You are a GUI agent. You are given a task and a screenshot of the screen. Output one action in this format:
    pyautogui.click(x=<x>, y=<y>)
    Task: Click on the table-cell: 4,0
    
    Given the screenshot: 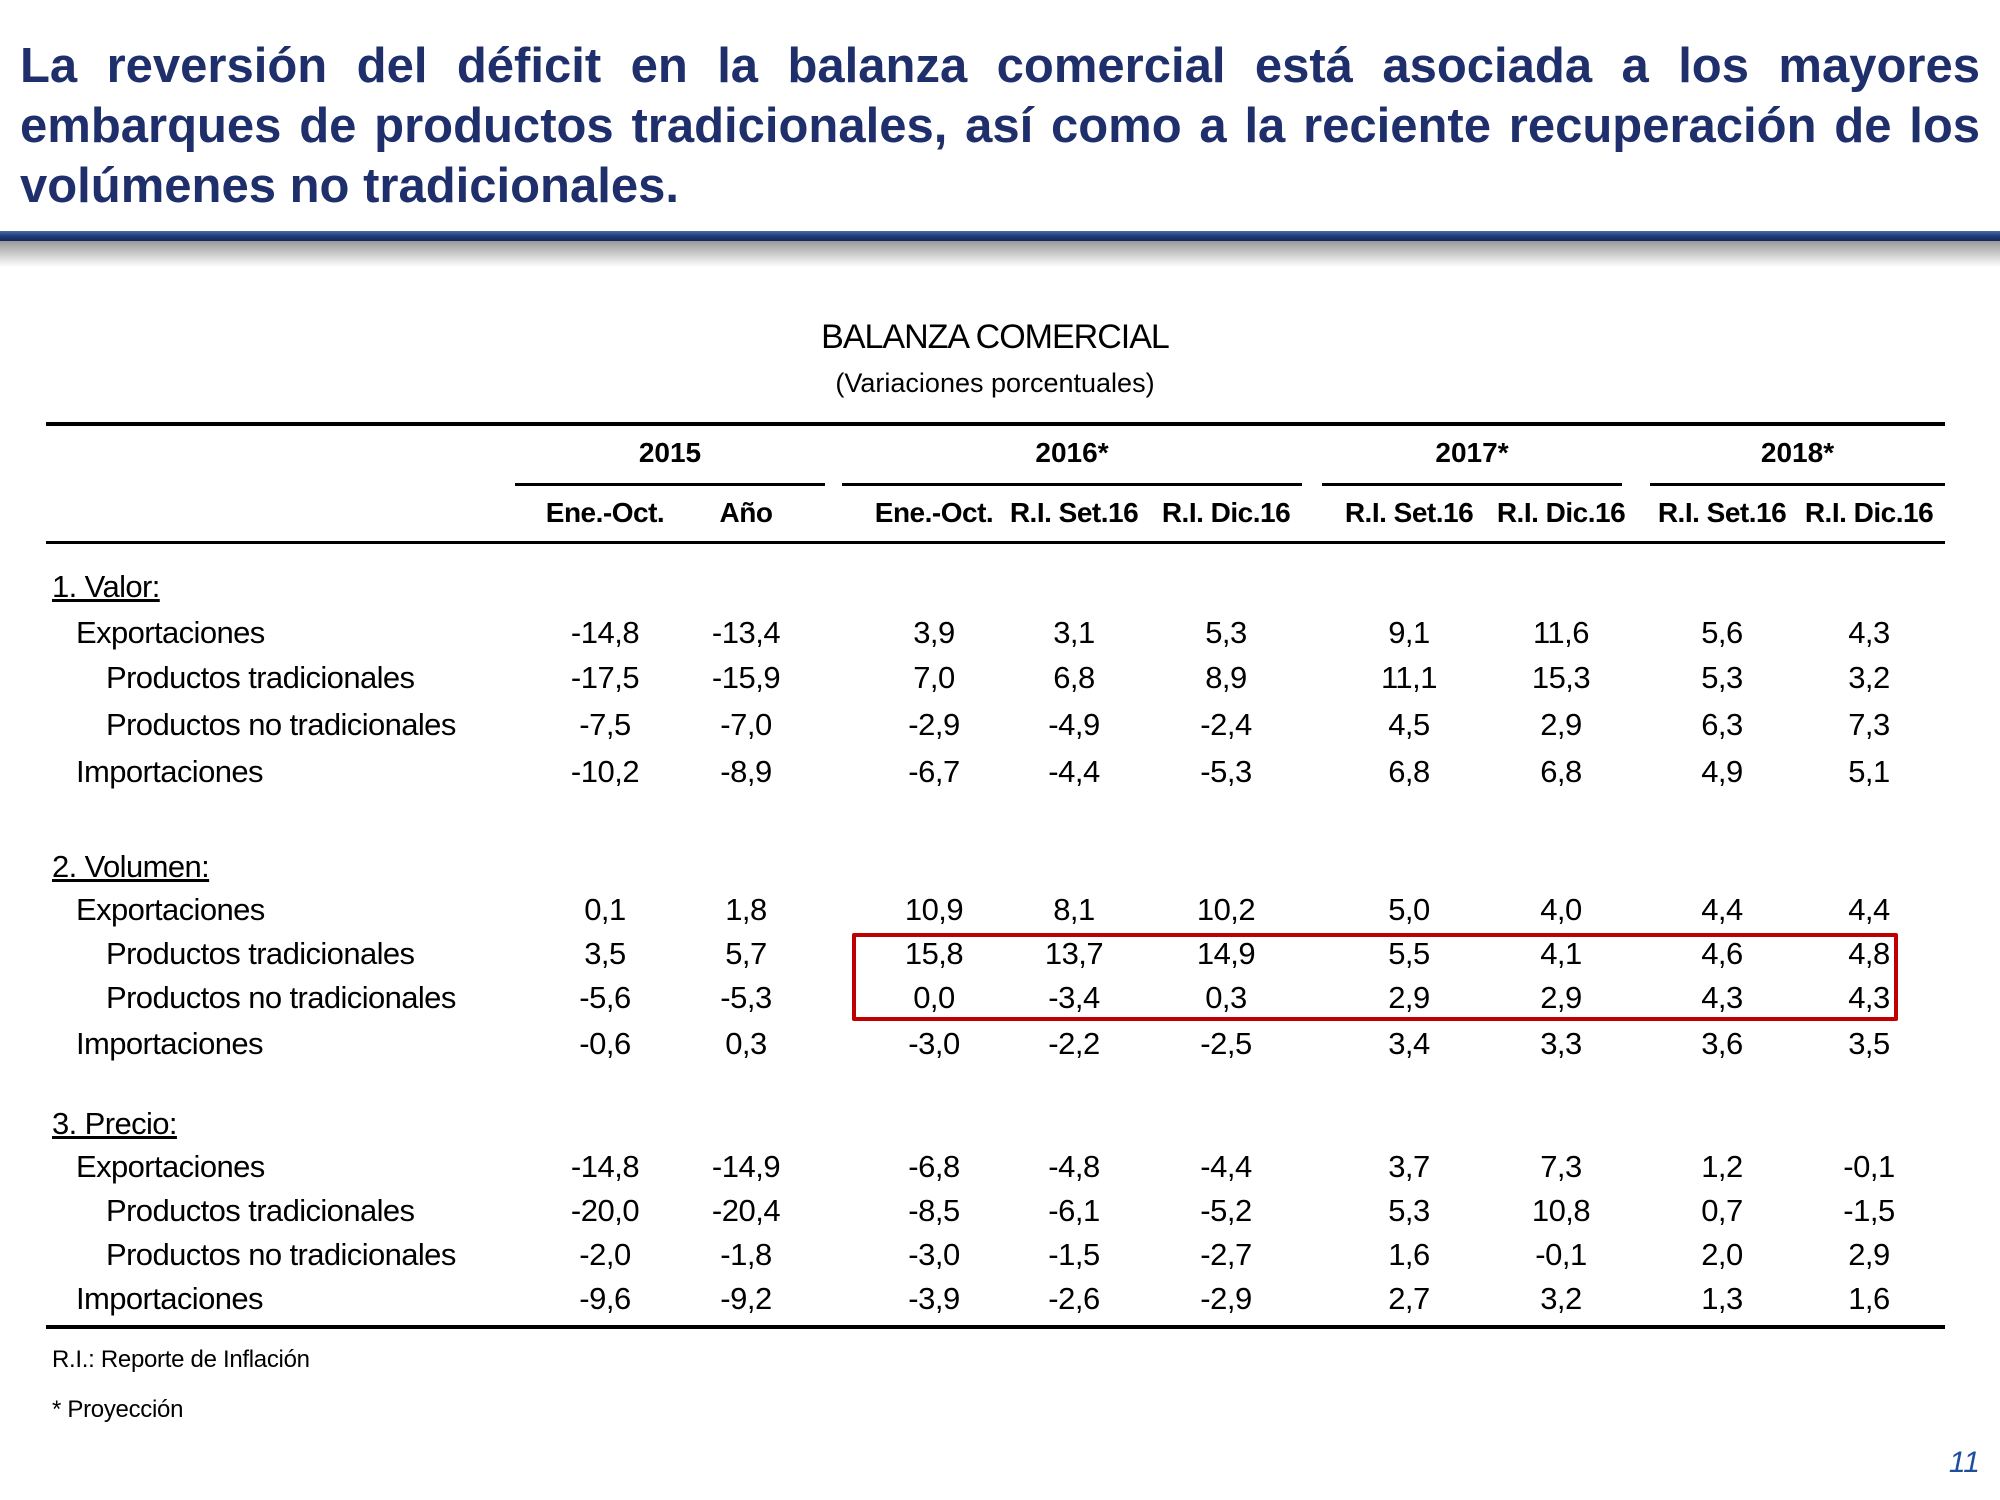 What is the action you would take?
    pyautogui.click(x=1561, y=909)
    